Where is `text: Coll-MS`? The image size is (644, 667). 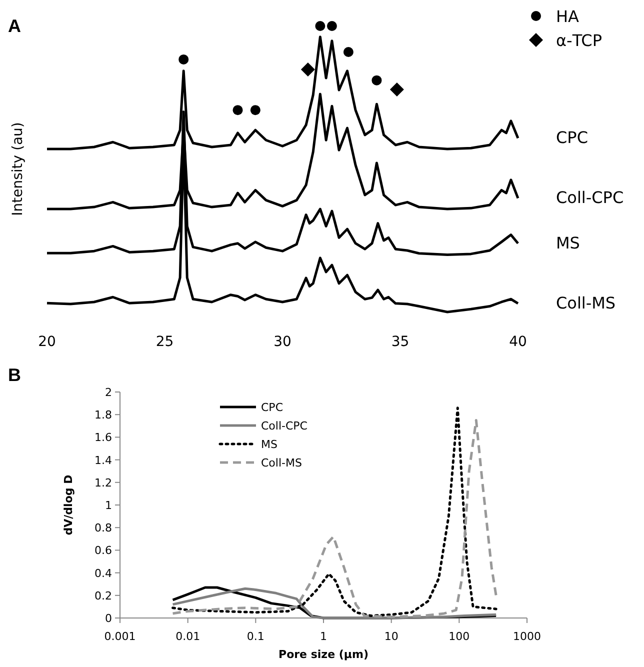 text: Coll-MS is located at coordinates (586, 302).